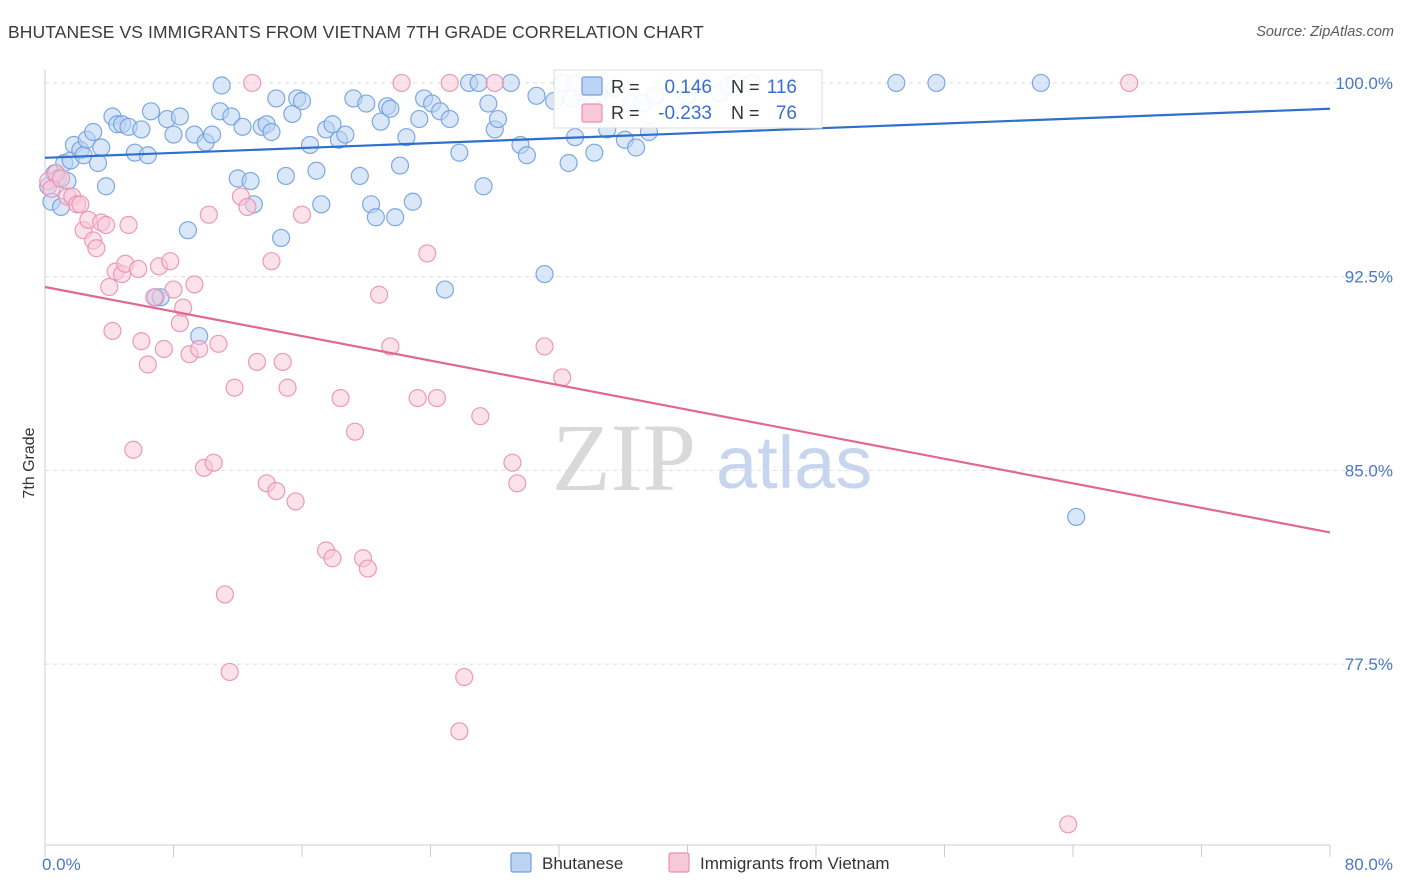 This screenshot has width=1406, height=892. I want to click on y-axis-title: 7th Grade, so click(29, 462).